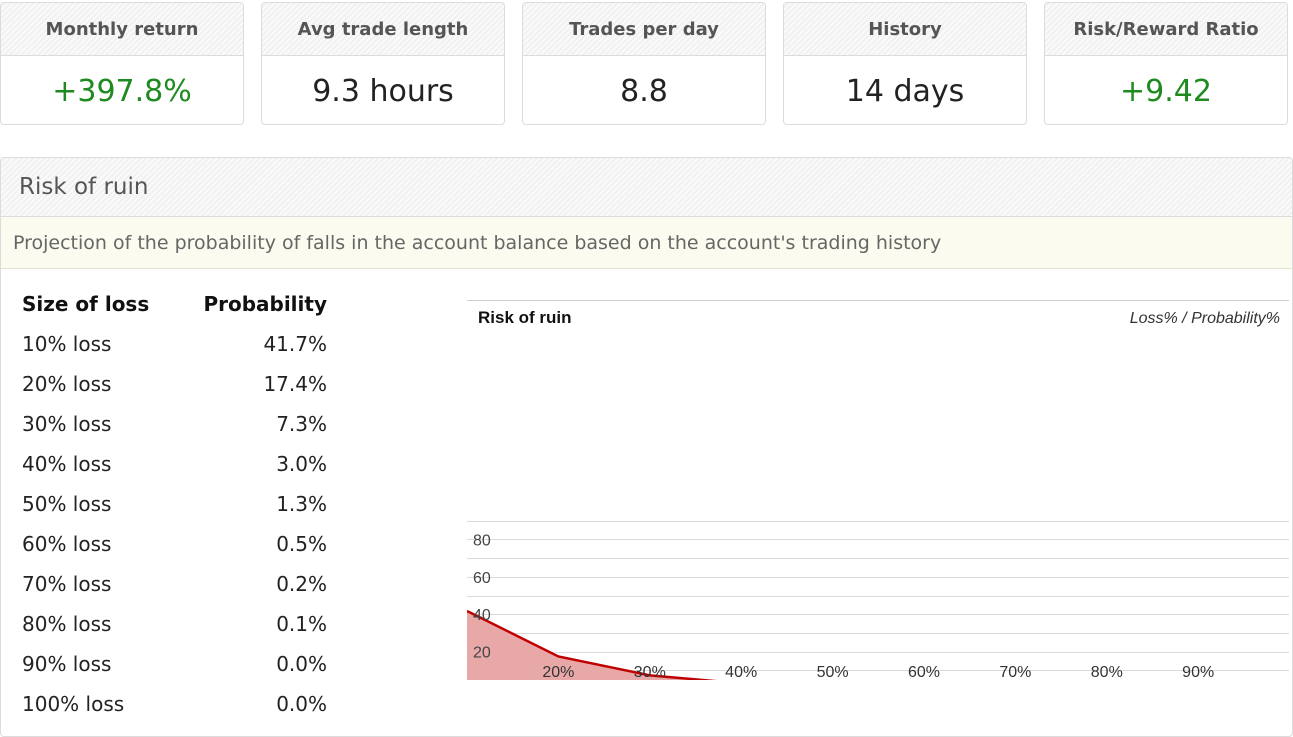  Describe the element at coordinates (295, 344) in the screenshot. I see `loss-probability: 41.7%` at that location.